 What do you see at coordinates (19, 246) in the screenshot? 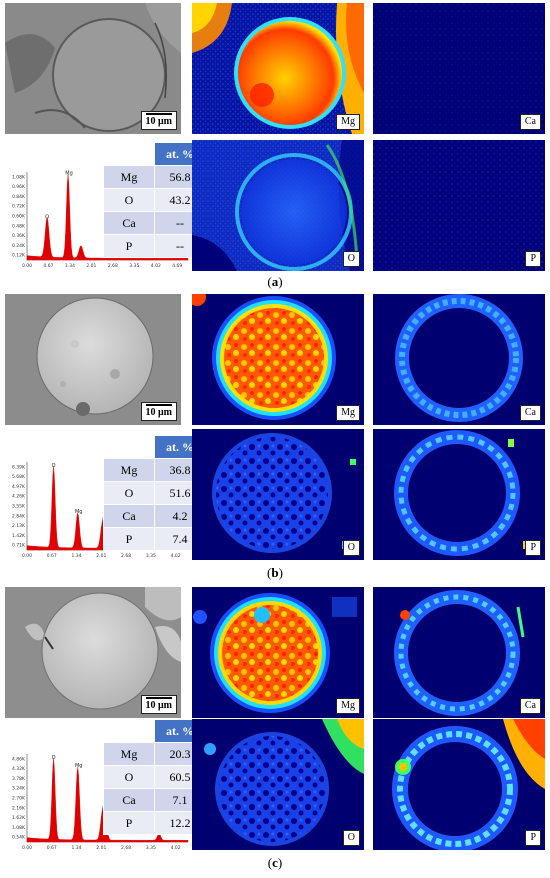
I see `y-tick-label: 0.24K` at bounding box center [19, 246].